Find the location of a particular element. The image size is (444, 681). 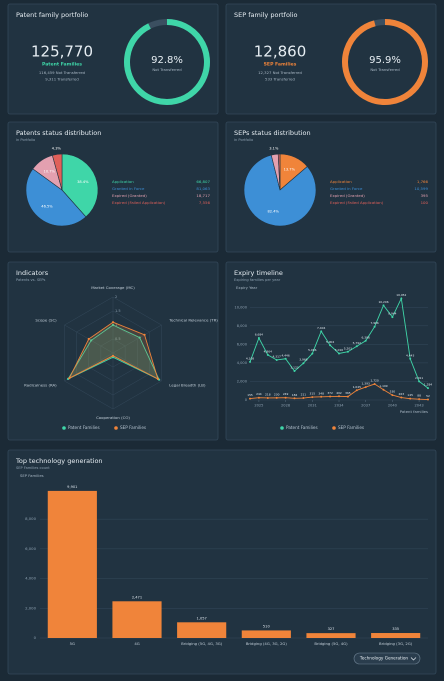

point-label: 230 is located at coordinates (277, 394).